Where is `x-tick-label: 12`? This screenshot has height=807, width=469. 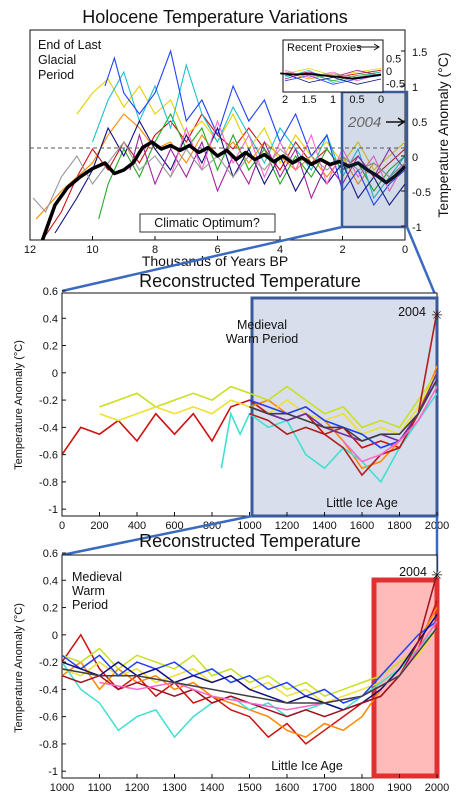 x-tick-label: 12 is located at coordinates (30, 250).